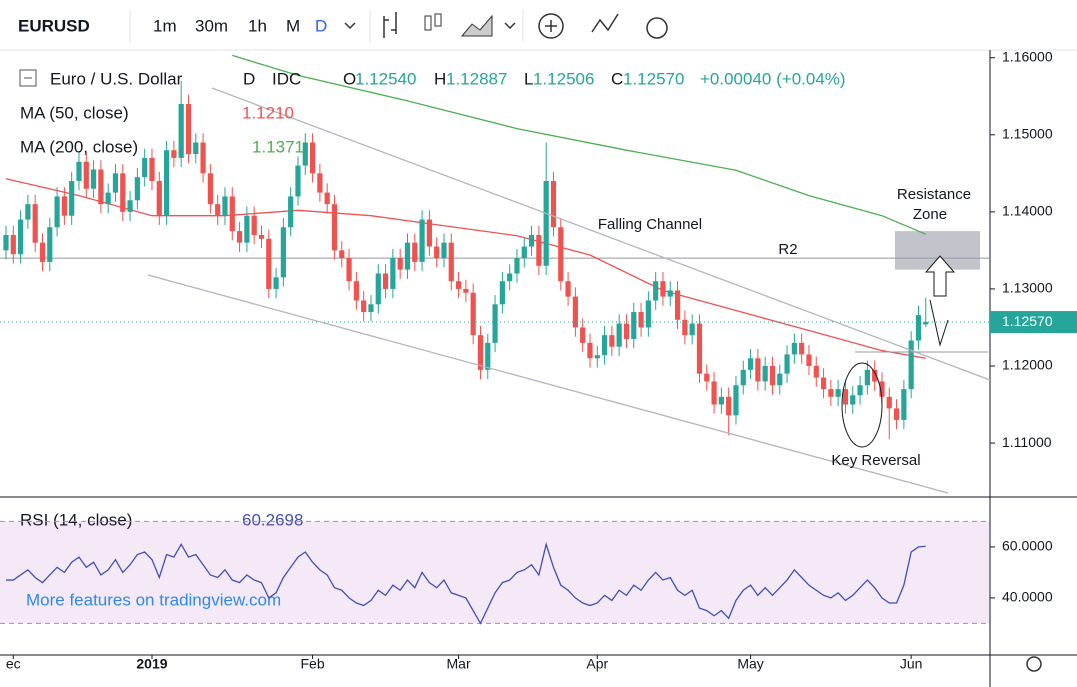 This screenshot has height=687, width=1077. Describe the element at coordinates (257, 25) in the screenshot. I see `interval-button: 1h` at that location.